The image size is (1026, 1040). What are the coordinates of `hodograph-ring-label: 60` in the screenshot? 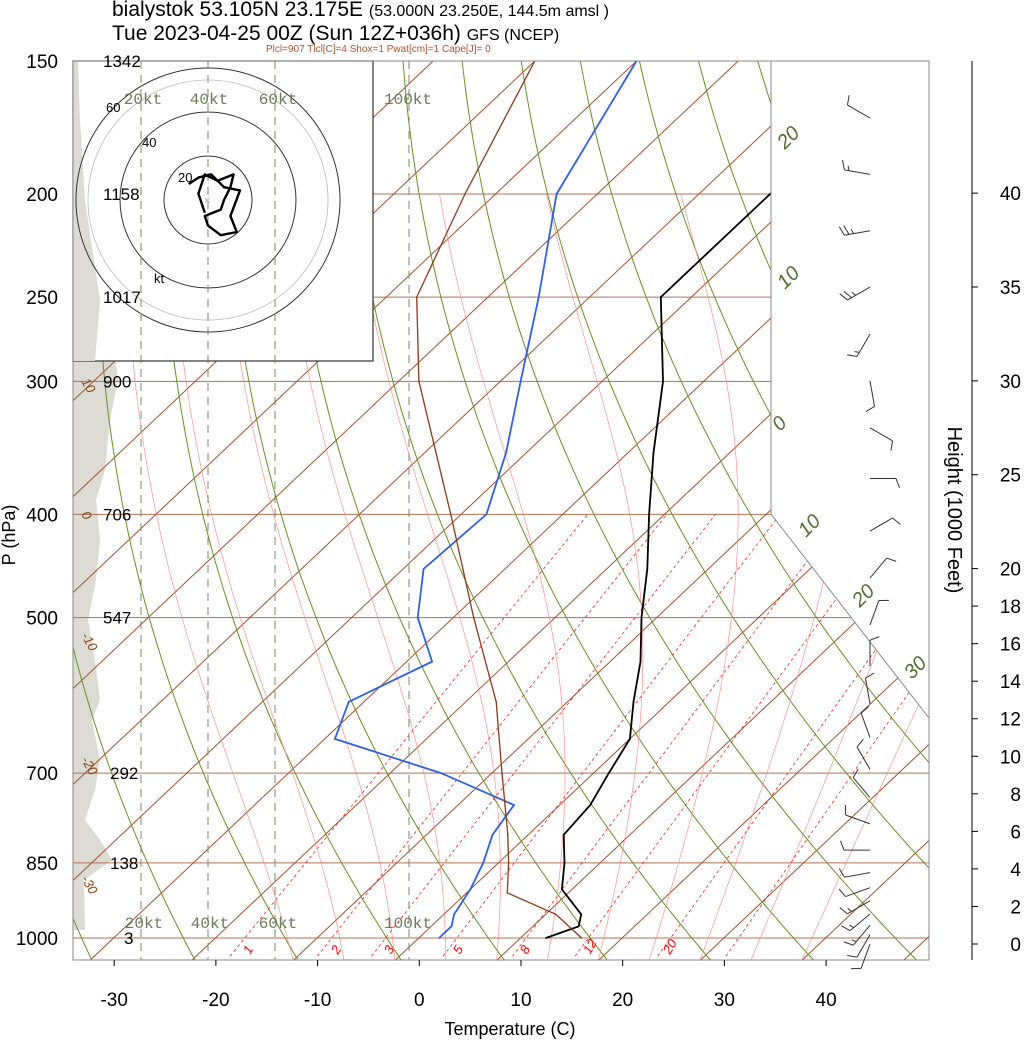 It's located at (113, 107).